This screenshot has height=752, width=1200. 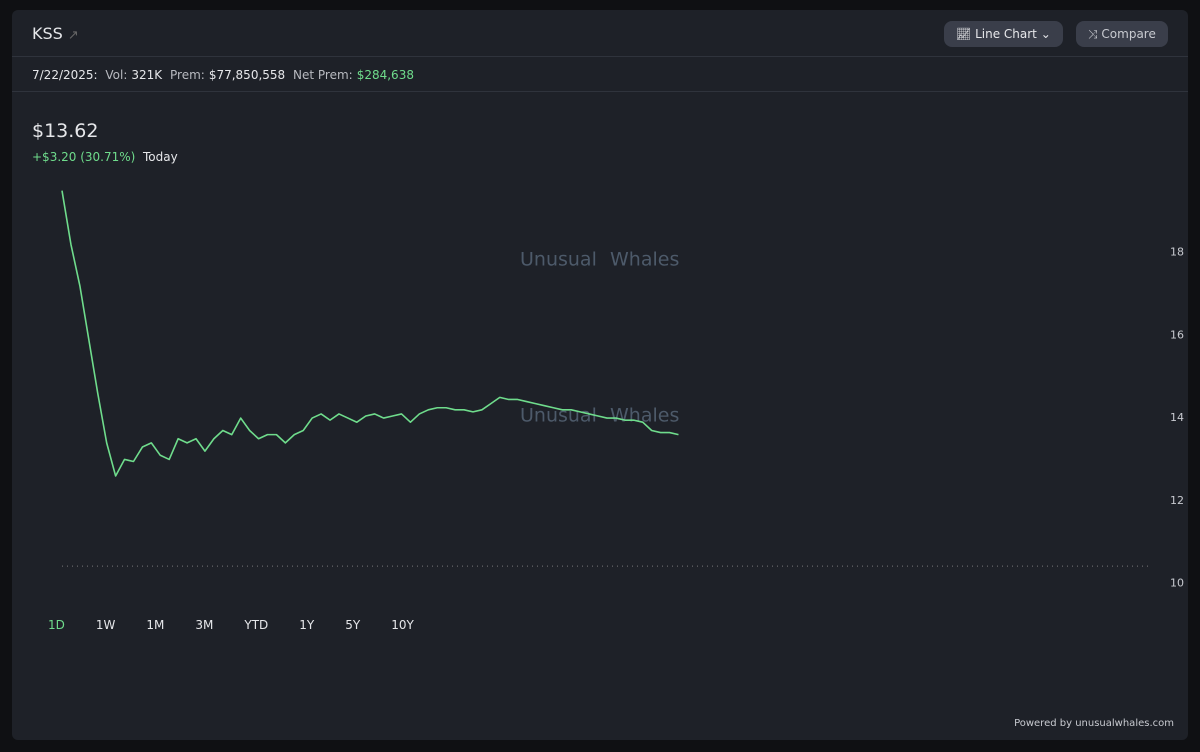 I want to click on y-tick-label: 14, so click(x=1177, y=417).